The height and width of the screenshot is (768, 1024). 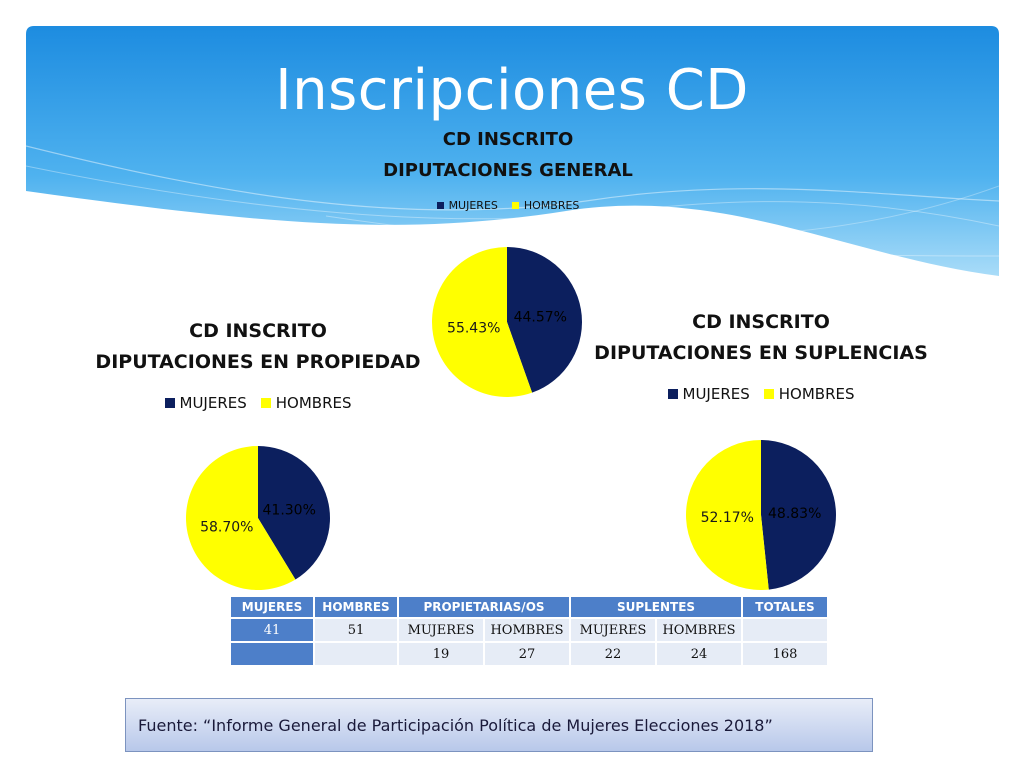 I want to click on pie-chart-propiedad: 41.30% 58.70%, so click(x=258, y=518).